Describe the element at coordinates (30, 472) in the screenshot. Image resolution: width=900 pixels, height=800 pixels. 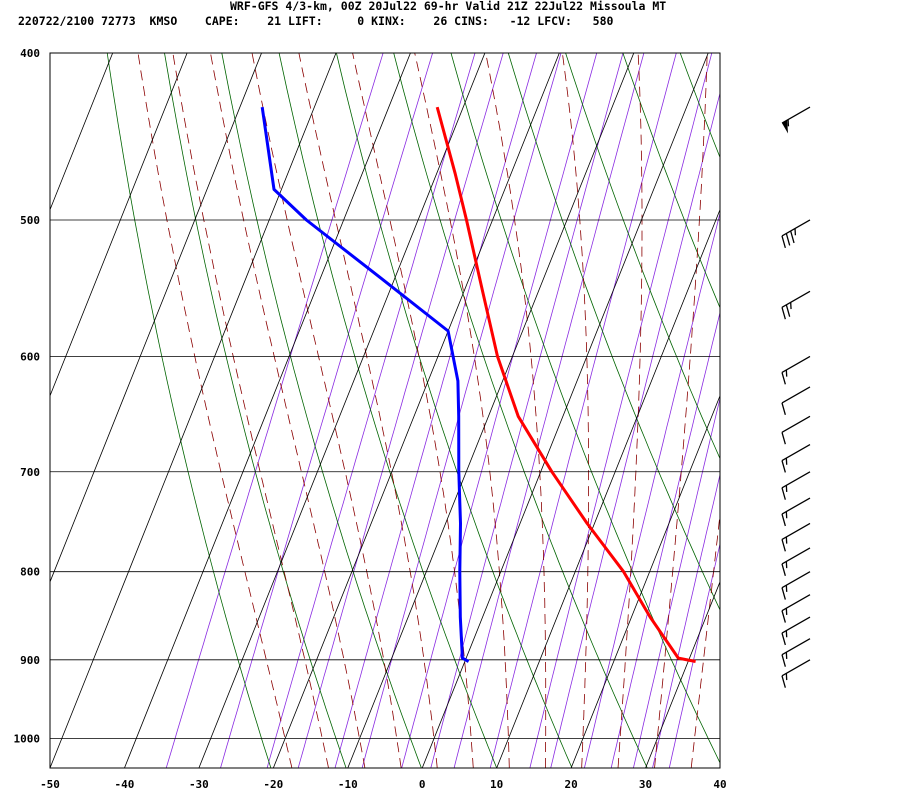
I see `pressure-tick-label: 700` at that location.